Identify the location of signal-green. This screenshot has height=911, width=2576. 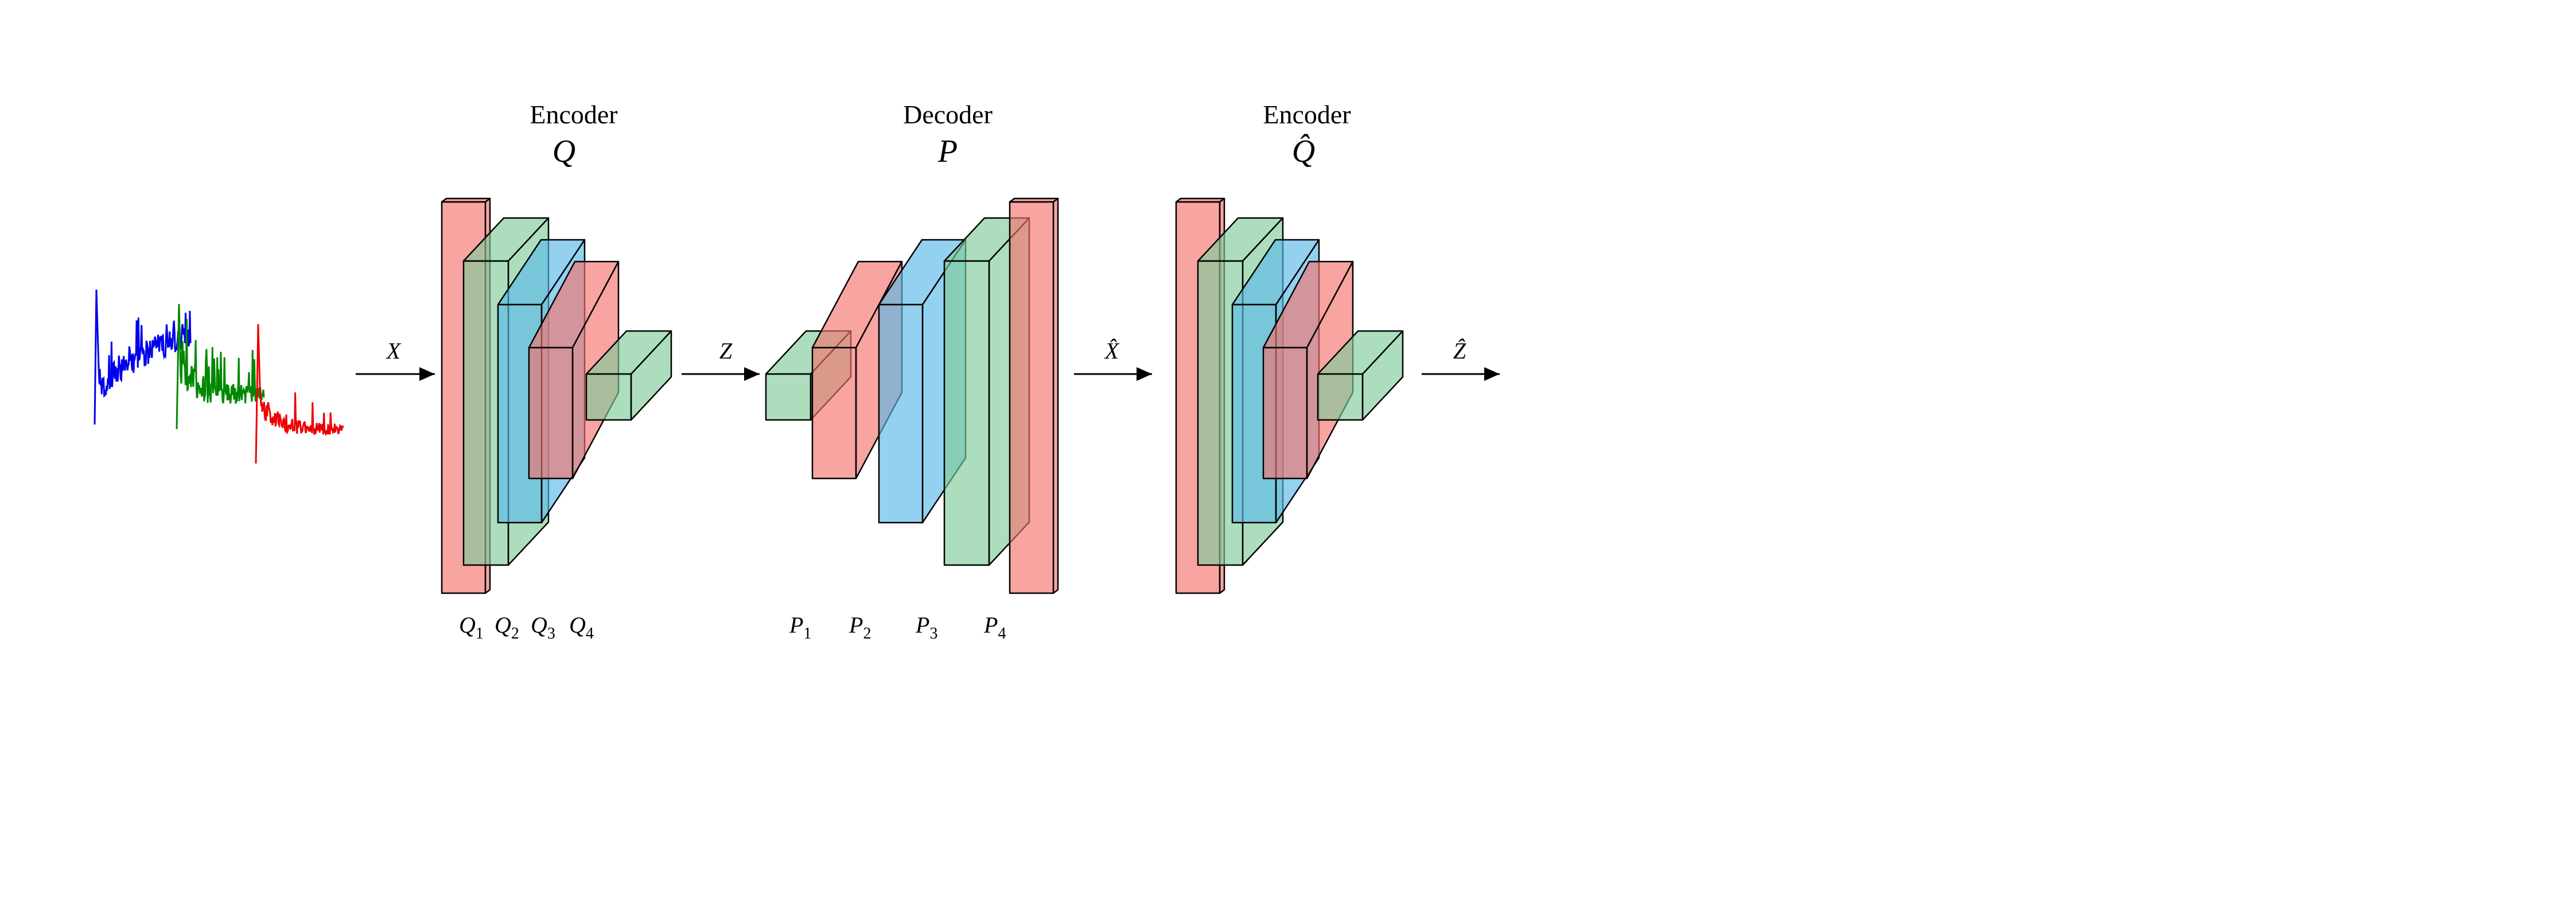
(220, 366).